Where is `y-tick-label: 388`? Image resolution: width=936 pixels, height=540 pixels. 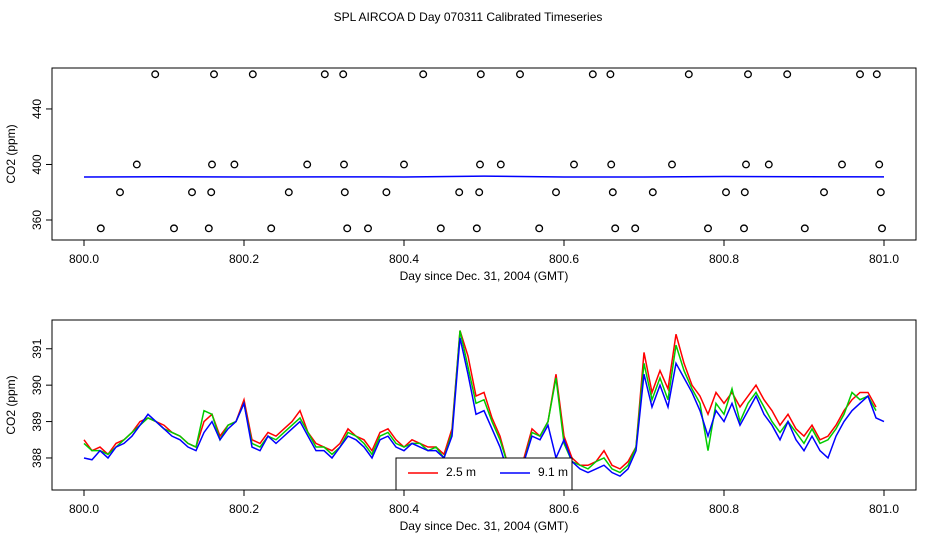
y-tick-label: 388 is located at coordinates (37, 458).